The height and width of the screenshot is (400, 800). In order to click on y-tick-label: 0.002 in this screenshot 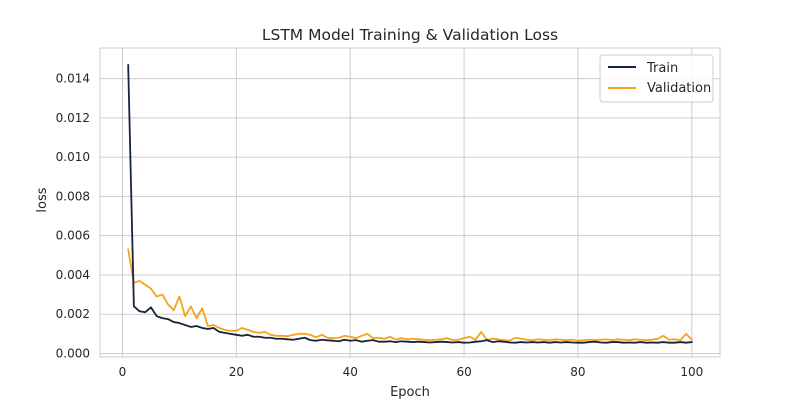, I will do `click(73, 314)`.